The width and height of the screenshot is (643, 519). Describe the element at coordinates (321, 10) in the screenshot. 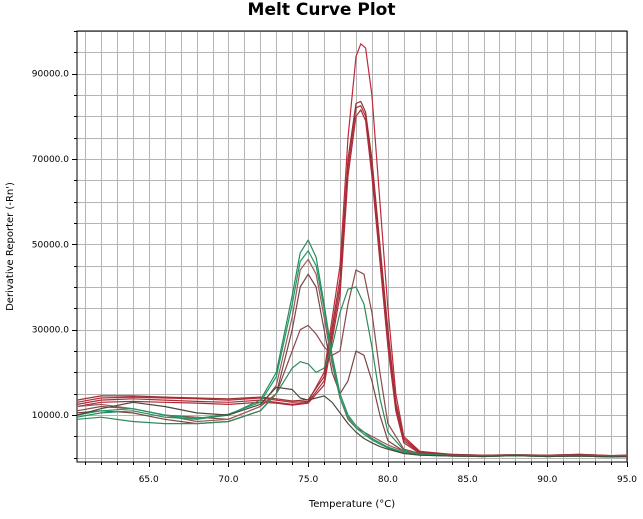

I see `chart-title: Melt Curve Plot` at that location.